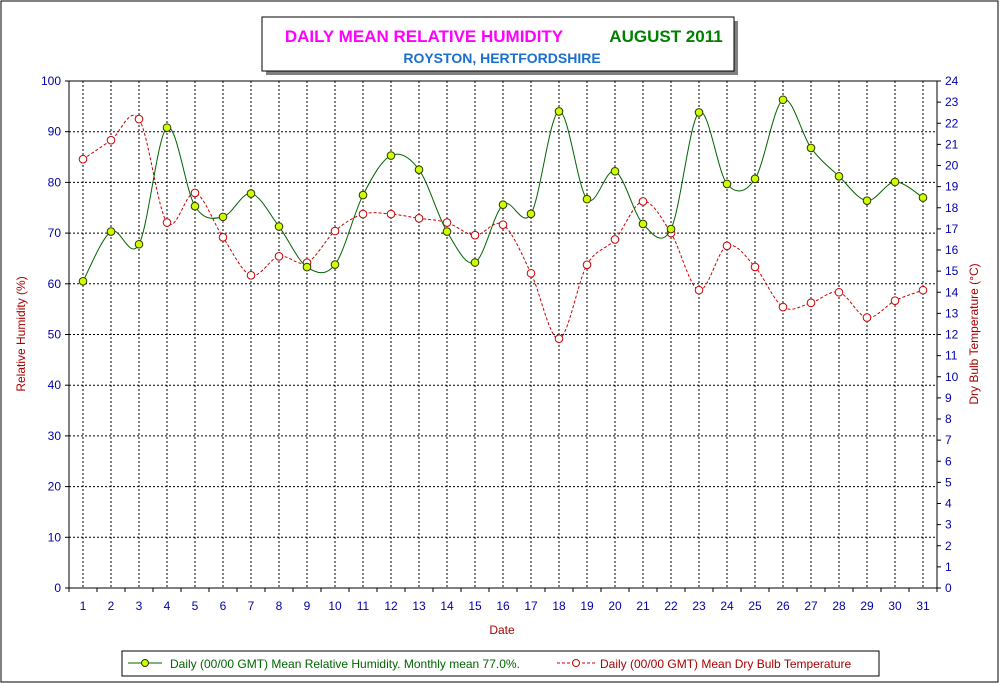 The image size is (999, 683). Describe the element at coordinates (948, 482) in the screenshot. I see `y2-tick-label: 5` at that location.